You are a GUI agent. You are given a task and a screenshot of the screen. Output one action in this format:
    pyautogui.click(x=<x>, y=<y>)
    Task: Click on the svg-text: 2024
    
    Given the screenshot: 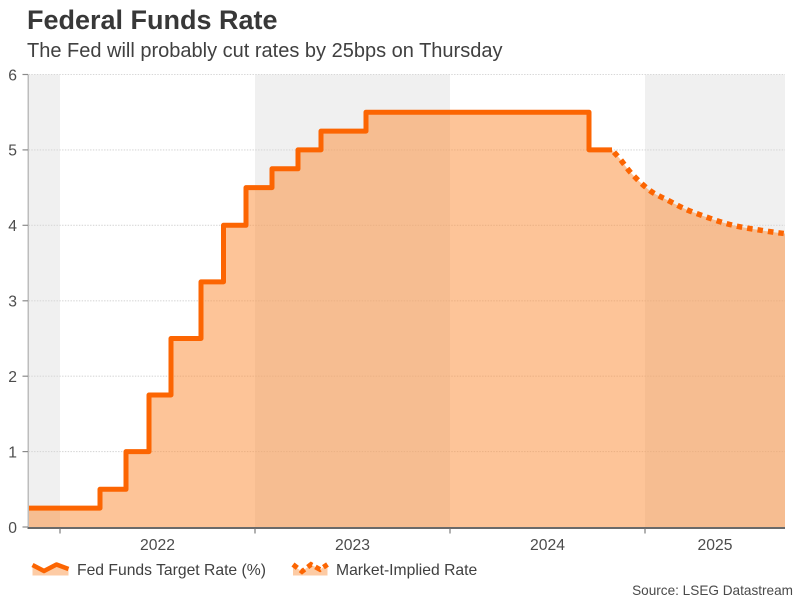 What is the action you would take?
    pyautogui.click(x=547, y=545)
    